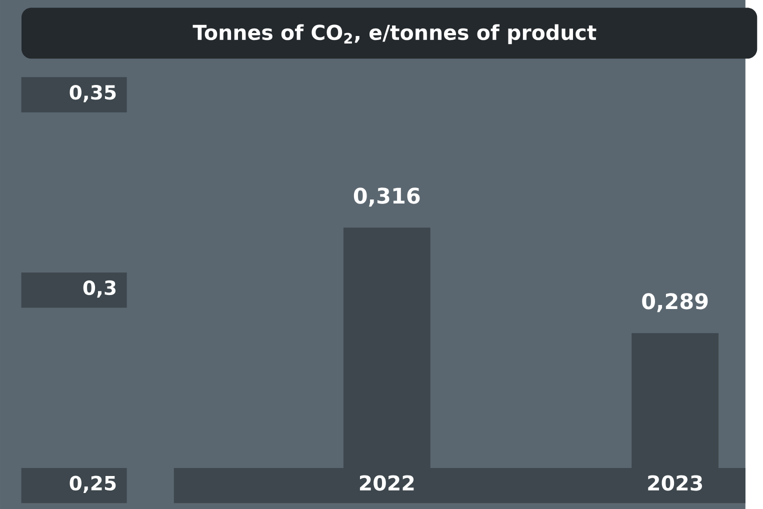 The height and width of the screenshot is (509, 763). I want to click on y-tick-label: 0,35, so click(93, 93).